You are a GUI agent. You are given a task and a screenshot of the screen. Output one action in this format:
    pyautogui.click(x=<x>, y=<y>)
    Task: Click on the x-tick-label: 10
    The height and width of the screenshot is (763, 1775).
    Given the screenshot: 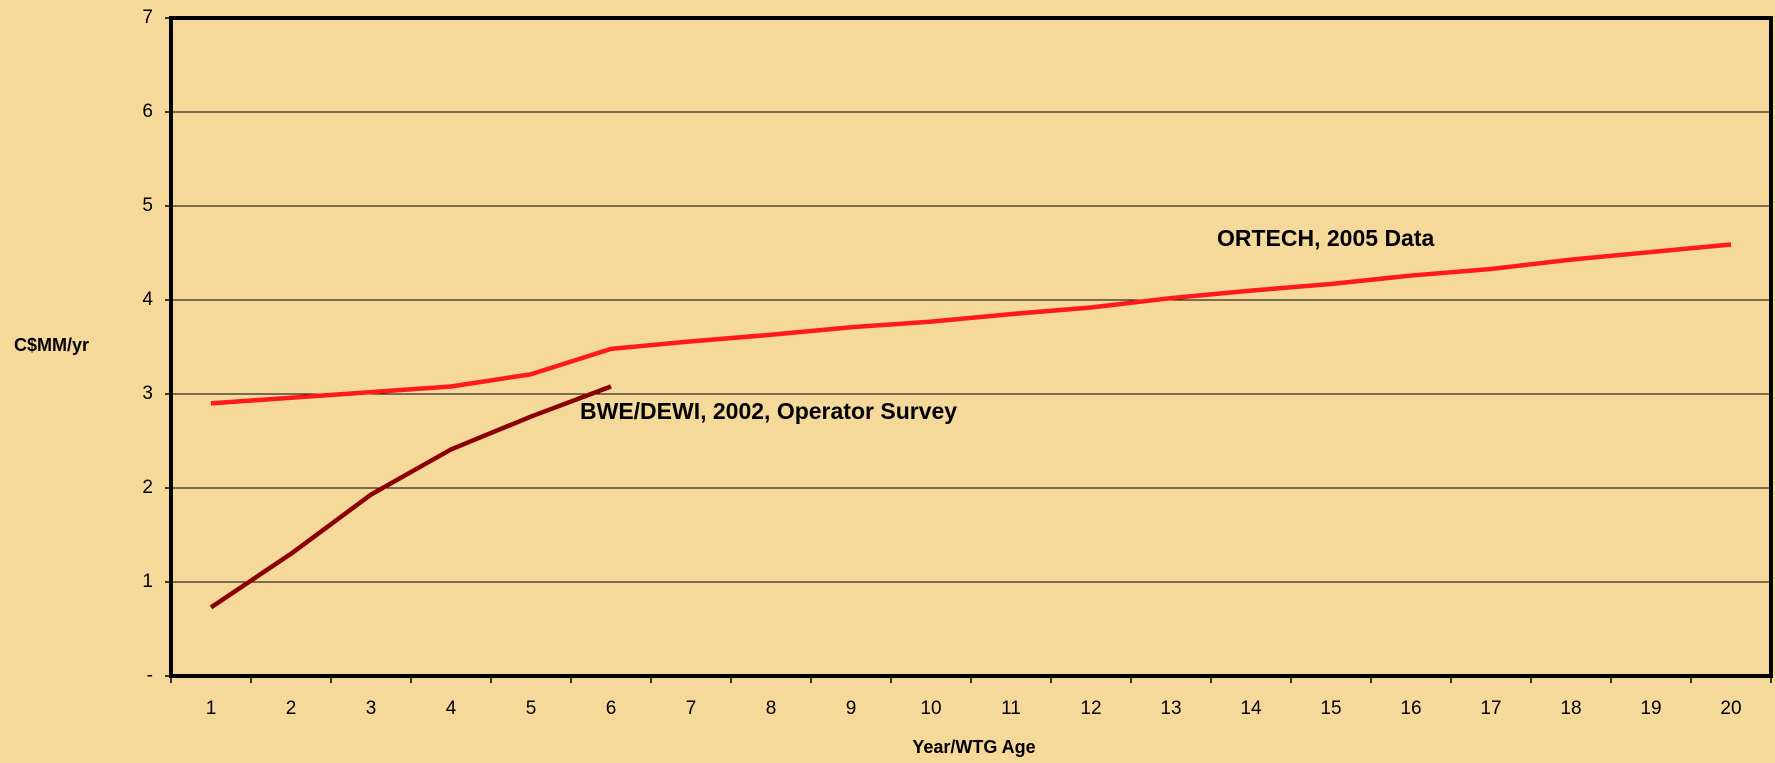 What is the action you would take?
    pyautogui.click(x=930, y=708)
    